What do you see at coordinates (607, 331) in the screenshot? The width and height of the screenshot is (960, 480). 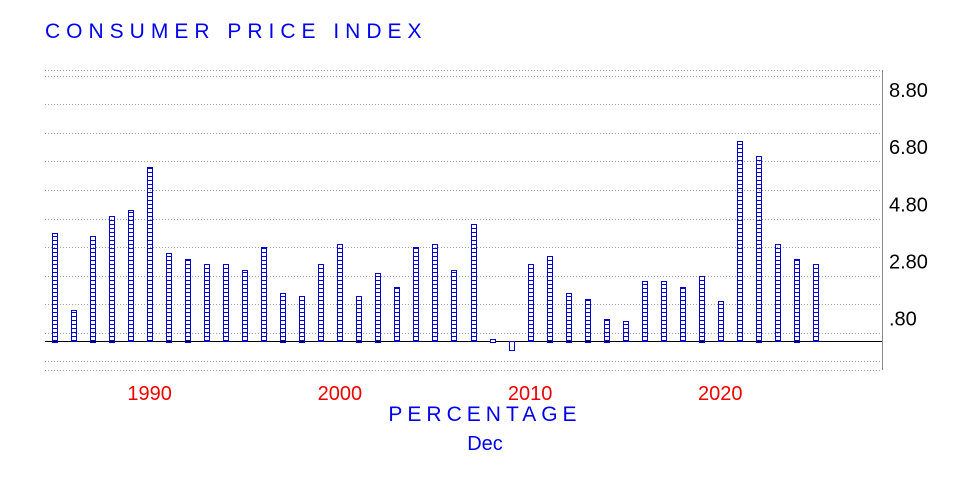 I see `bar-2014` at bounding box center [607, 331].